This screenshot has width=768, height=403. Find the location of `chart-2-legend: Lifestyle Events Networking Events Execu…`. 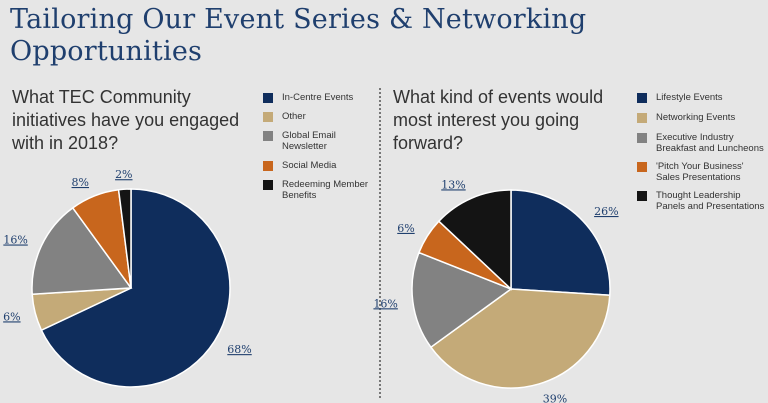

chart-2-legend: Lifestyle Events Networking Events Execu… is located at coordinates (701, 155).